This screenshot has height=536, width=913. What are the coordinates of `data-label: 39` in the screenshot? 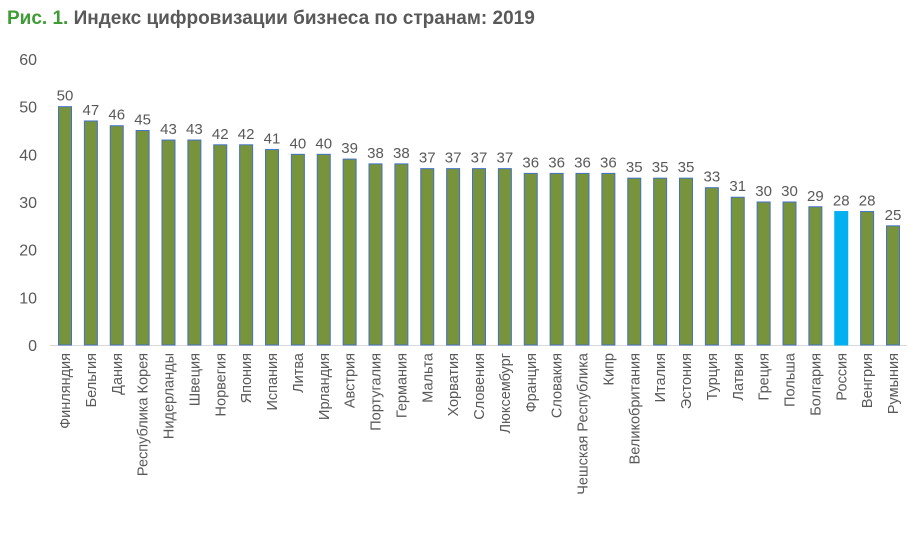 It's located at (349, 148).